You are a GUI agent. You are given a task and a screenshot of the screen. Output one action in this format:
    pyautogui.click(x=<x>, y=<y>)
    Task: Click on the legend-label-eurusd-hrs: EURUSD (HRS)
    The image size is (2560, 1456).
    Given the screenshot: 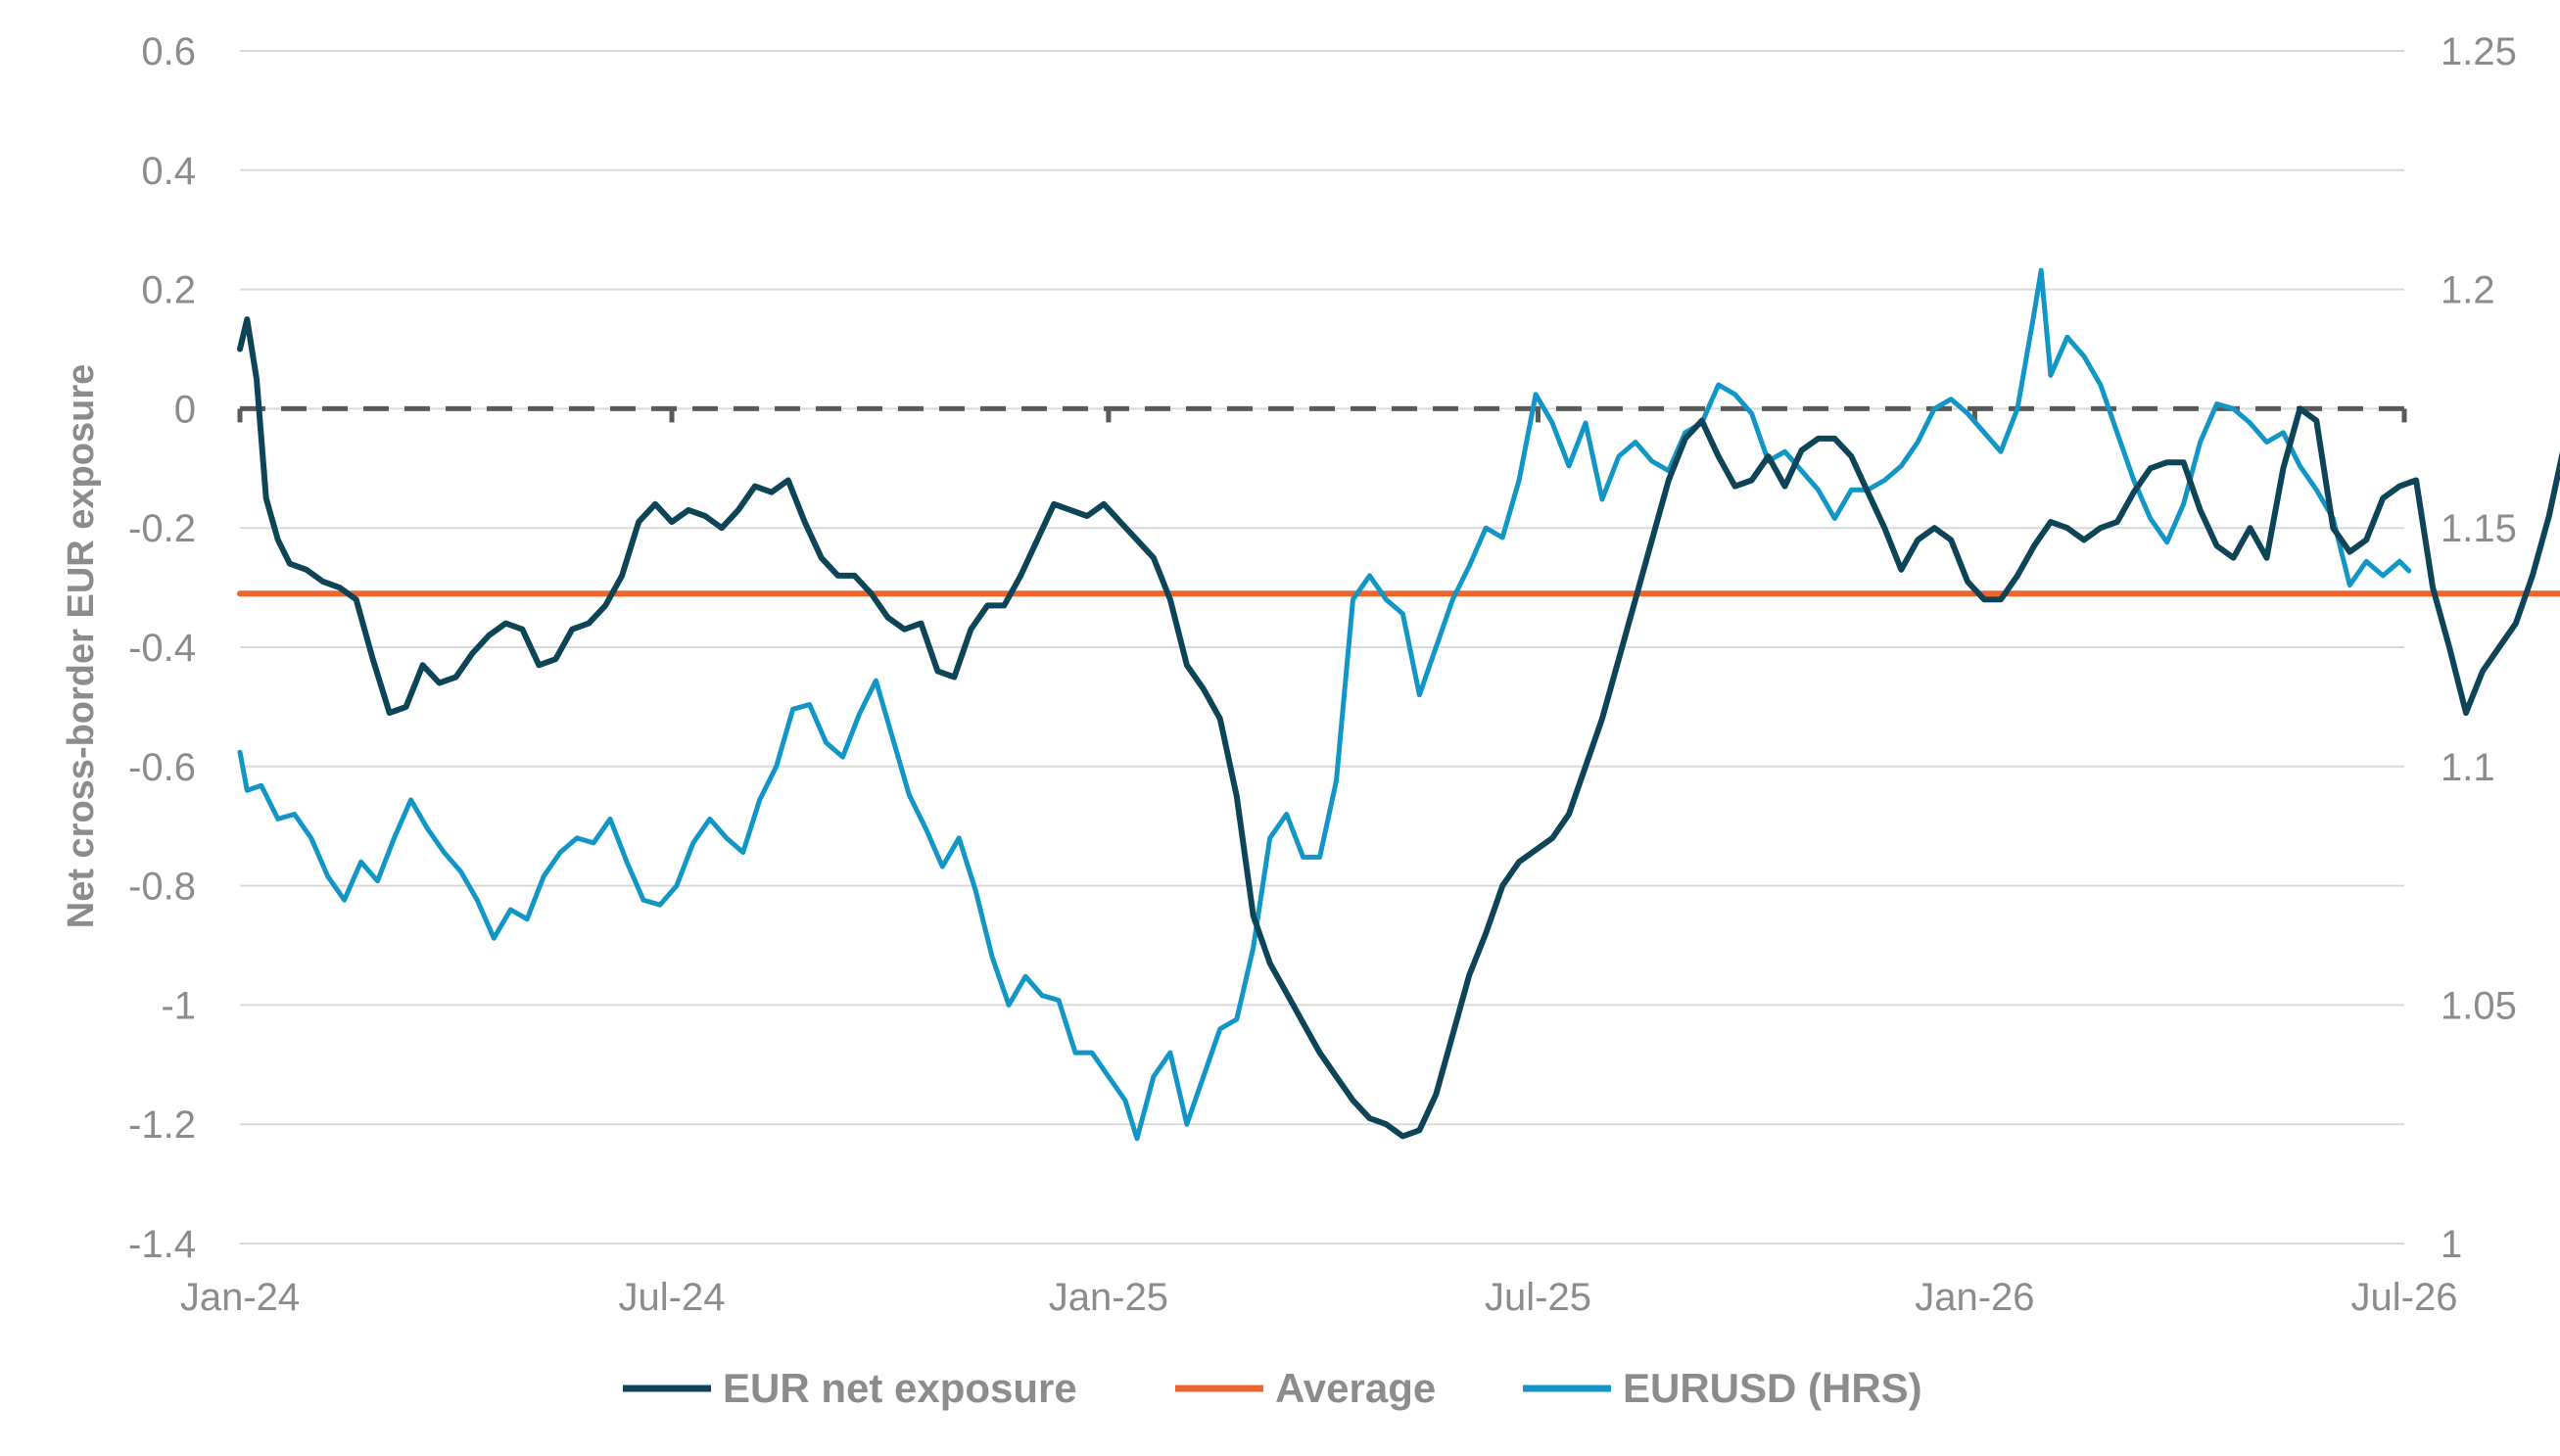 What is the action you would take?
    pyautogui.click(x=1772, y=1388)
    